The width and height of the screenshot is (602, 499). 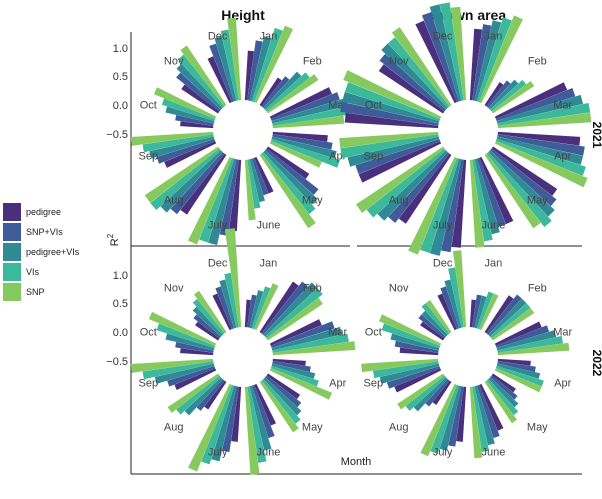 I want to click on bar-pedigree-oct, so click(x=419, y=351).